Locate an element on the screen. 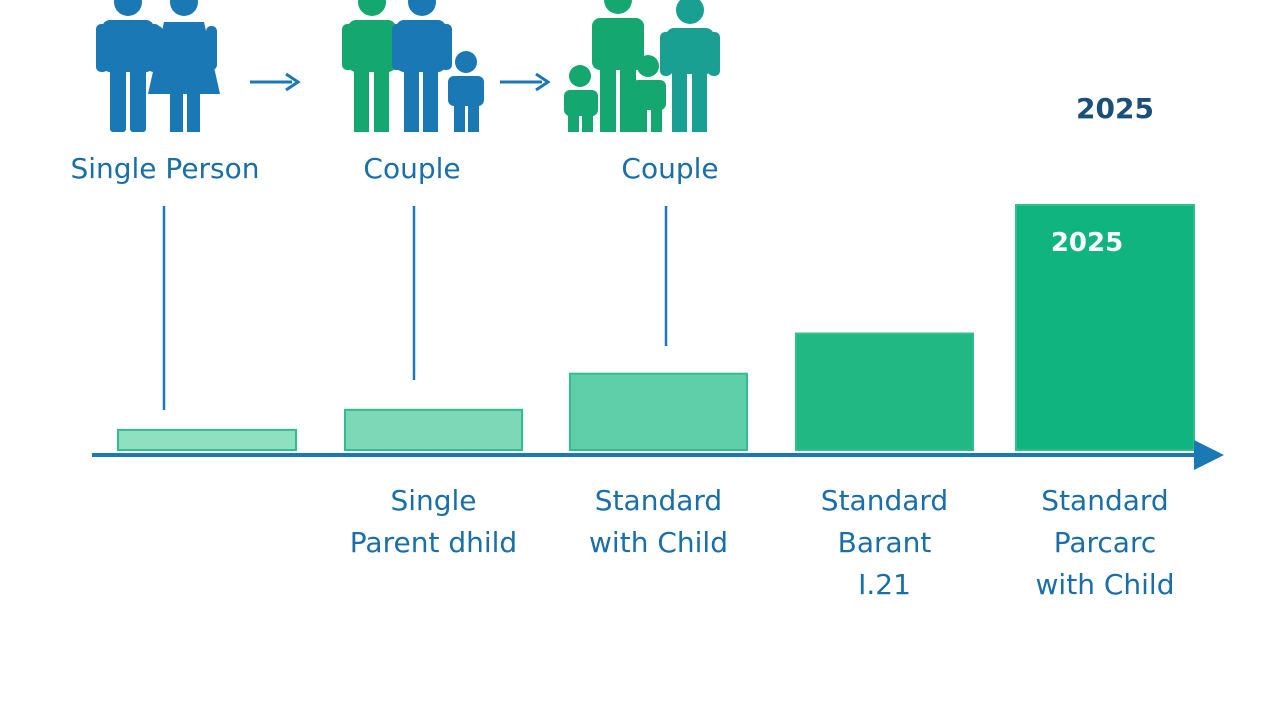 This screenshot has width=1280, height=720. year-label-top: 2025 is located at coordinates (1115, 108).